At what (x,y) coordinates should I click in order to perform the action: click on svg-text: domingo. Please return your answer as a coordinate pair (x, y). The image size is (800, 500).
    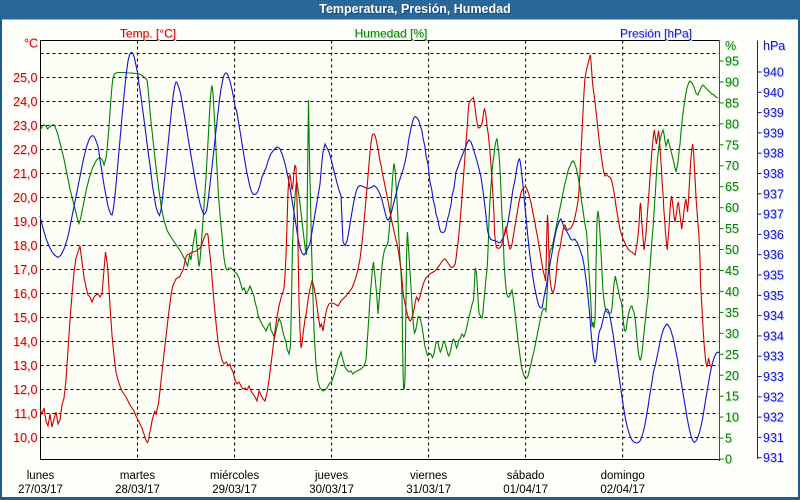
    Looking at the image, I should click on (623, 476).